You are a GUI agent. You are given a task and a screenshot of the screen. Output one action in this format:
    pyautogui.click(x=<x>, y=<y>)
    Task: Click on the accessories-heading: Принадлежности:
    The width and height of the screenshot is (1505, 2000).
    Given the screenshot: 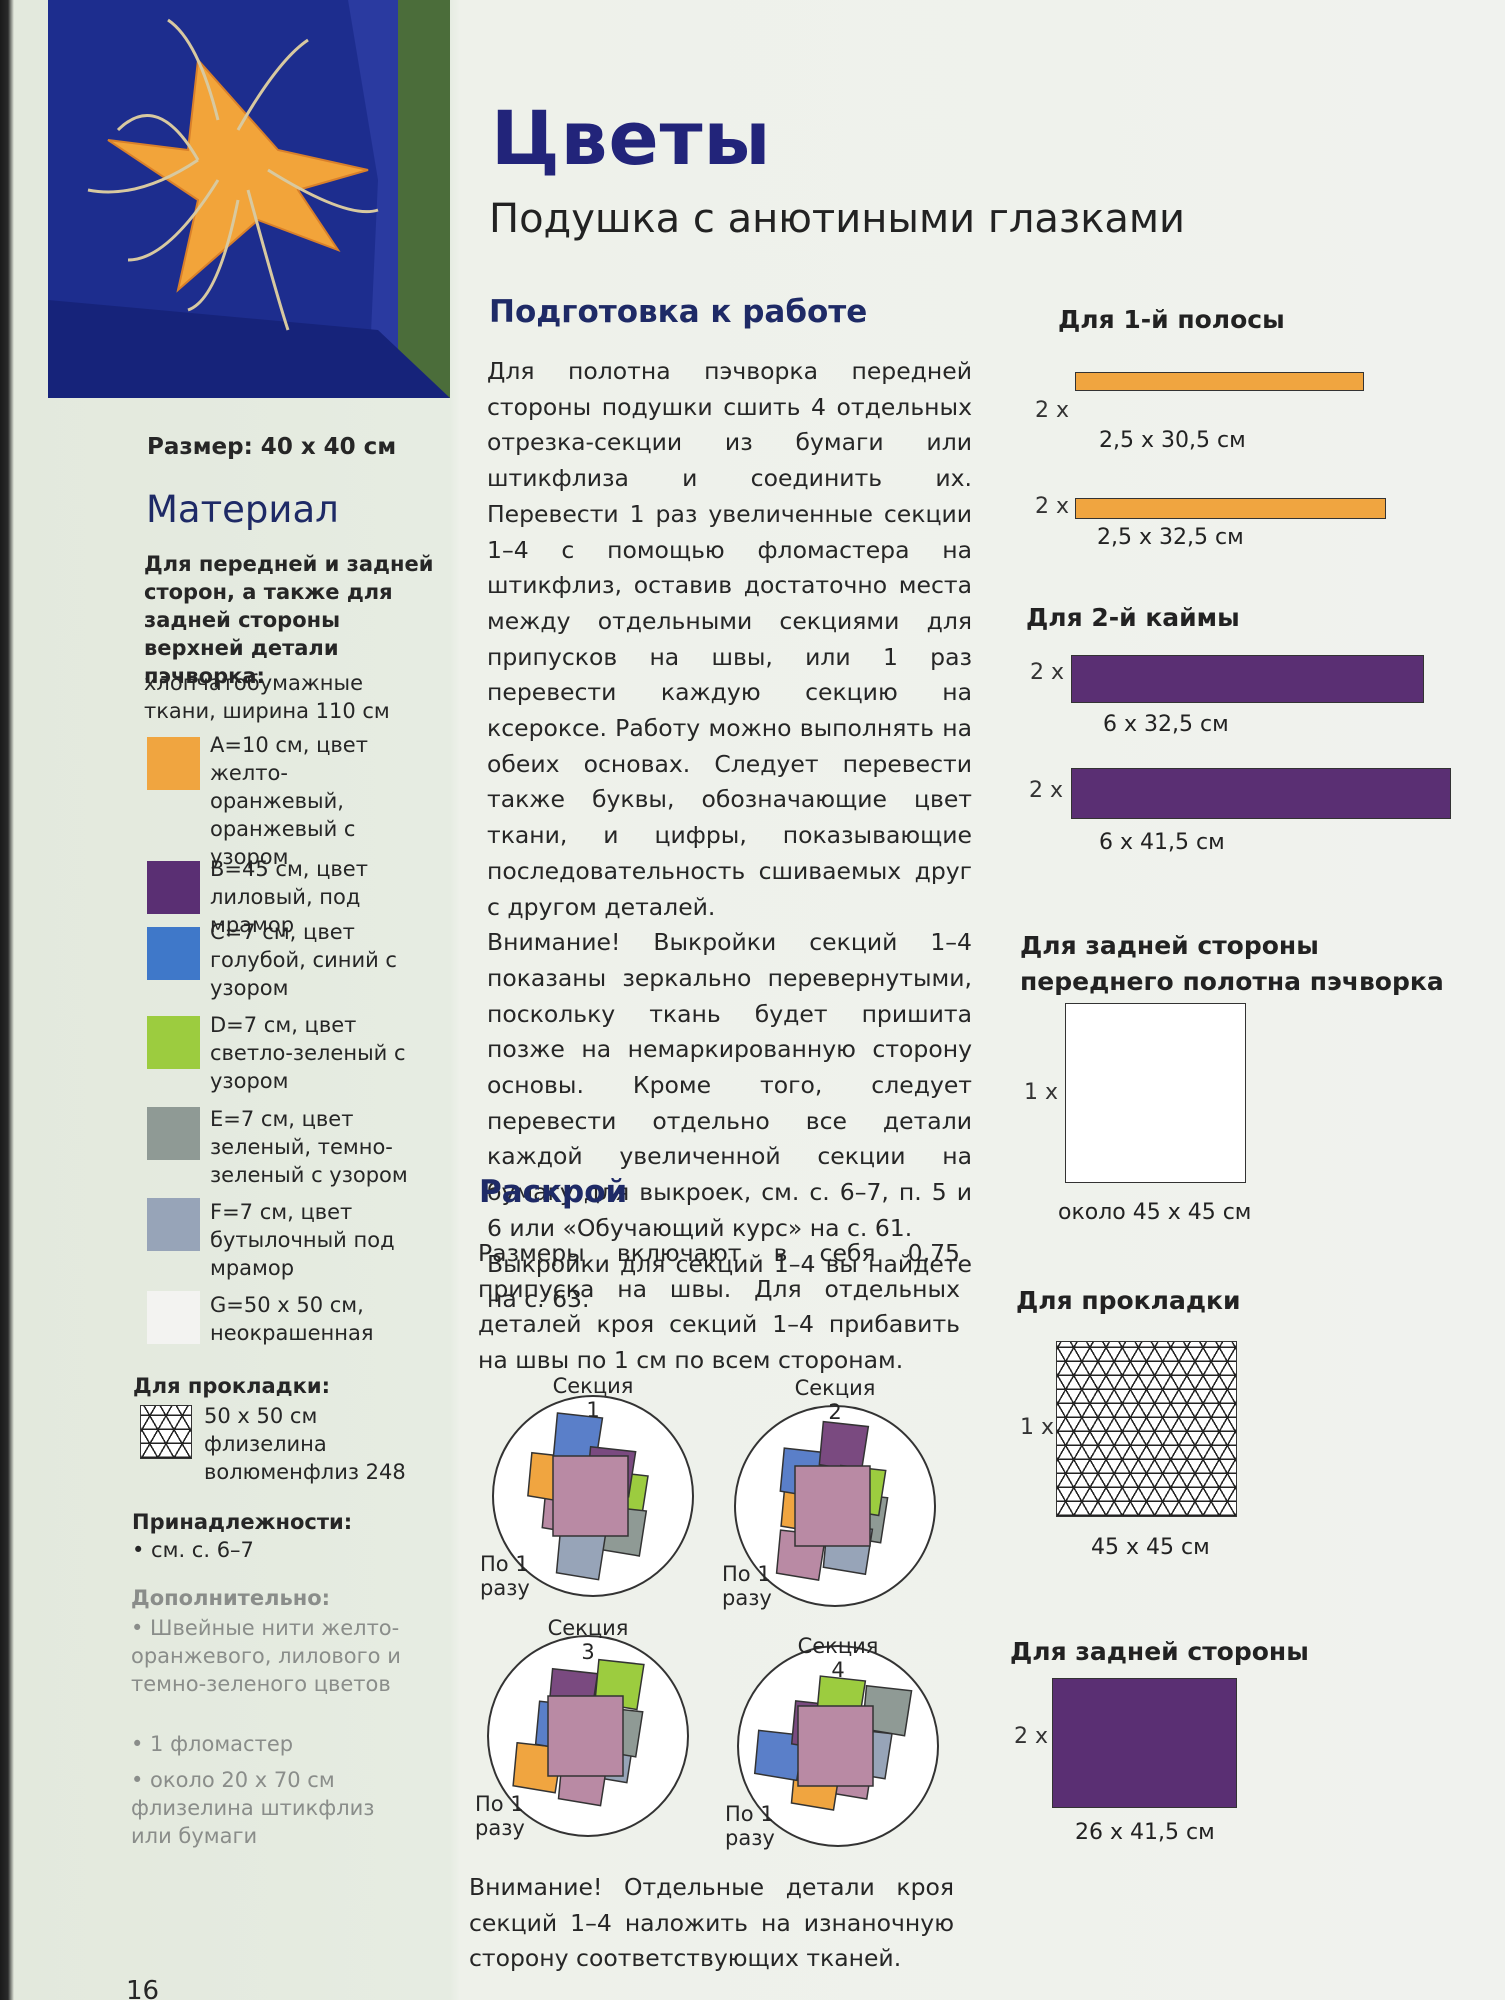 What is the action you would take?
    pyautogui.click(x=242, y=1522)
    